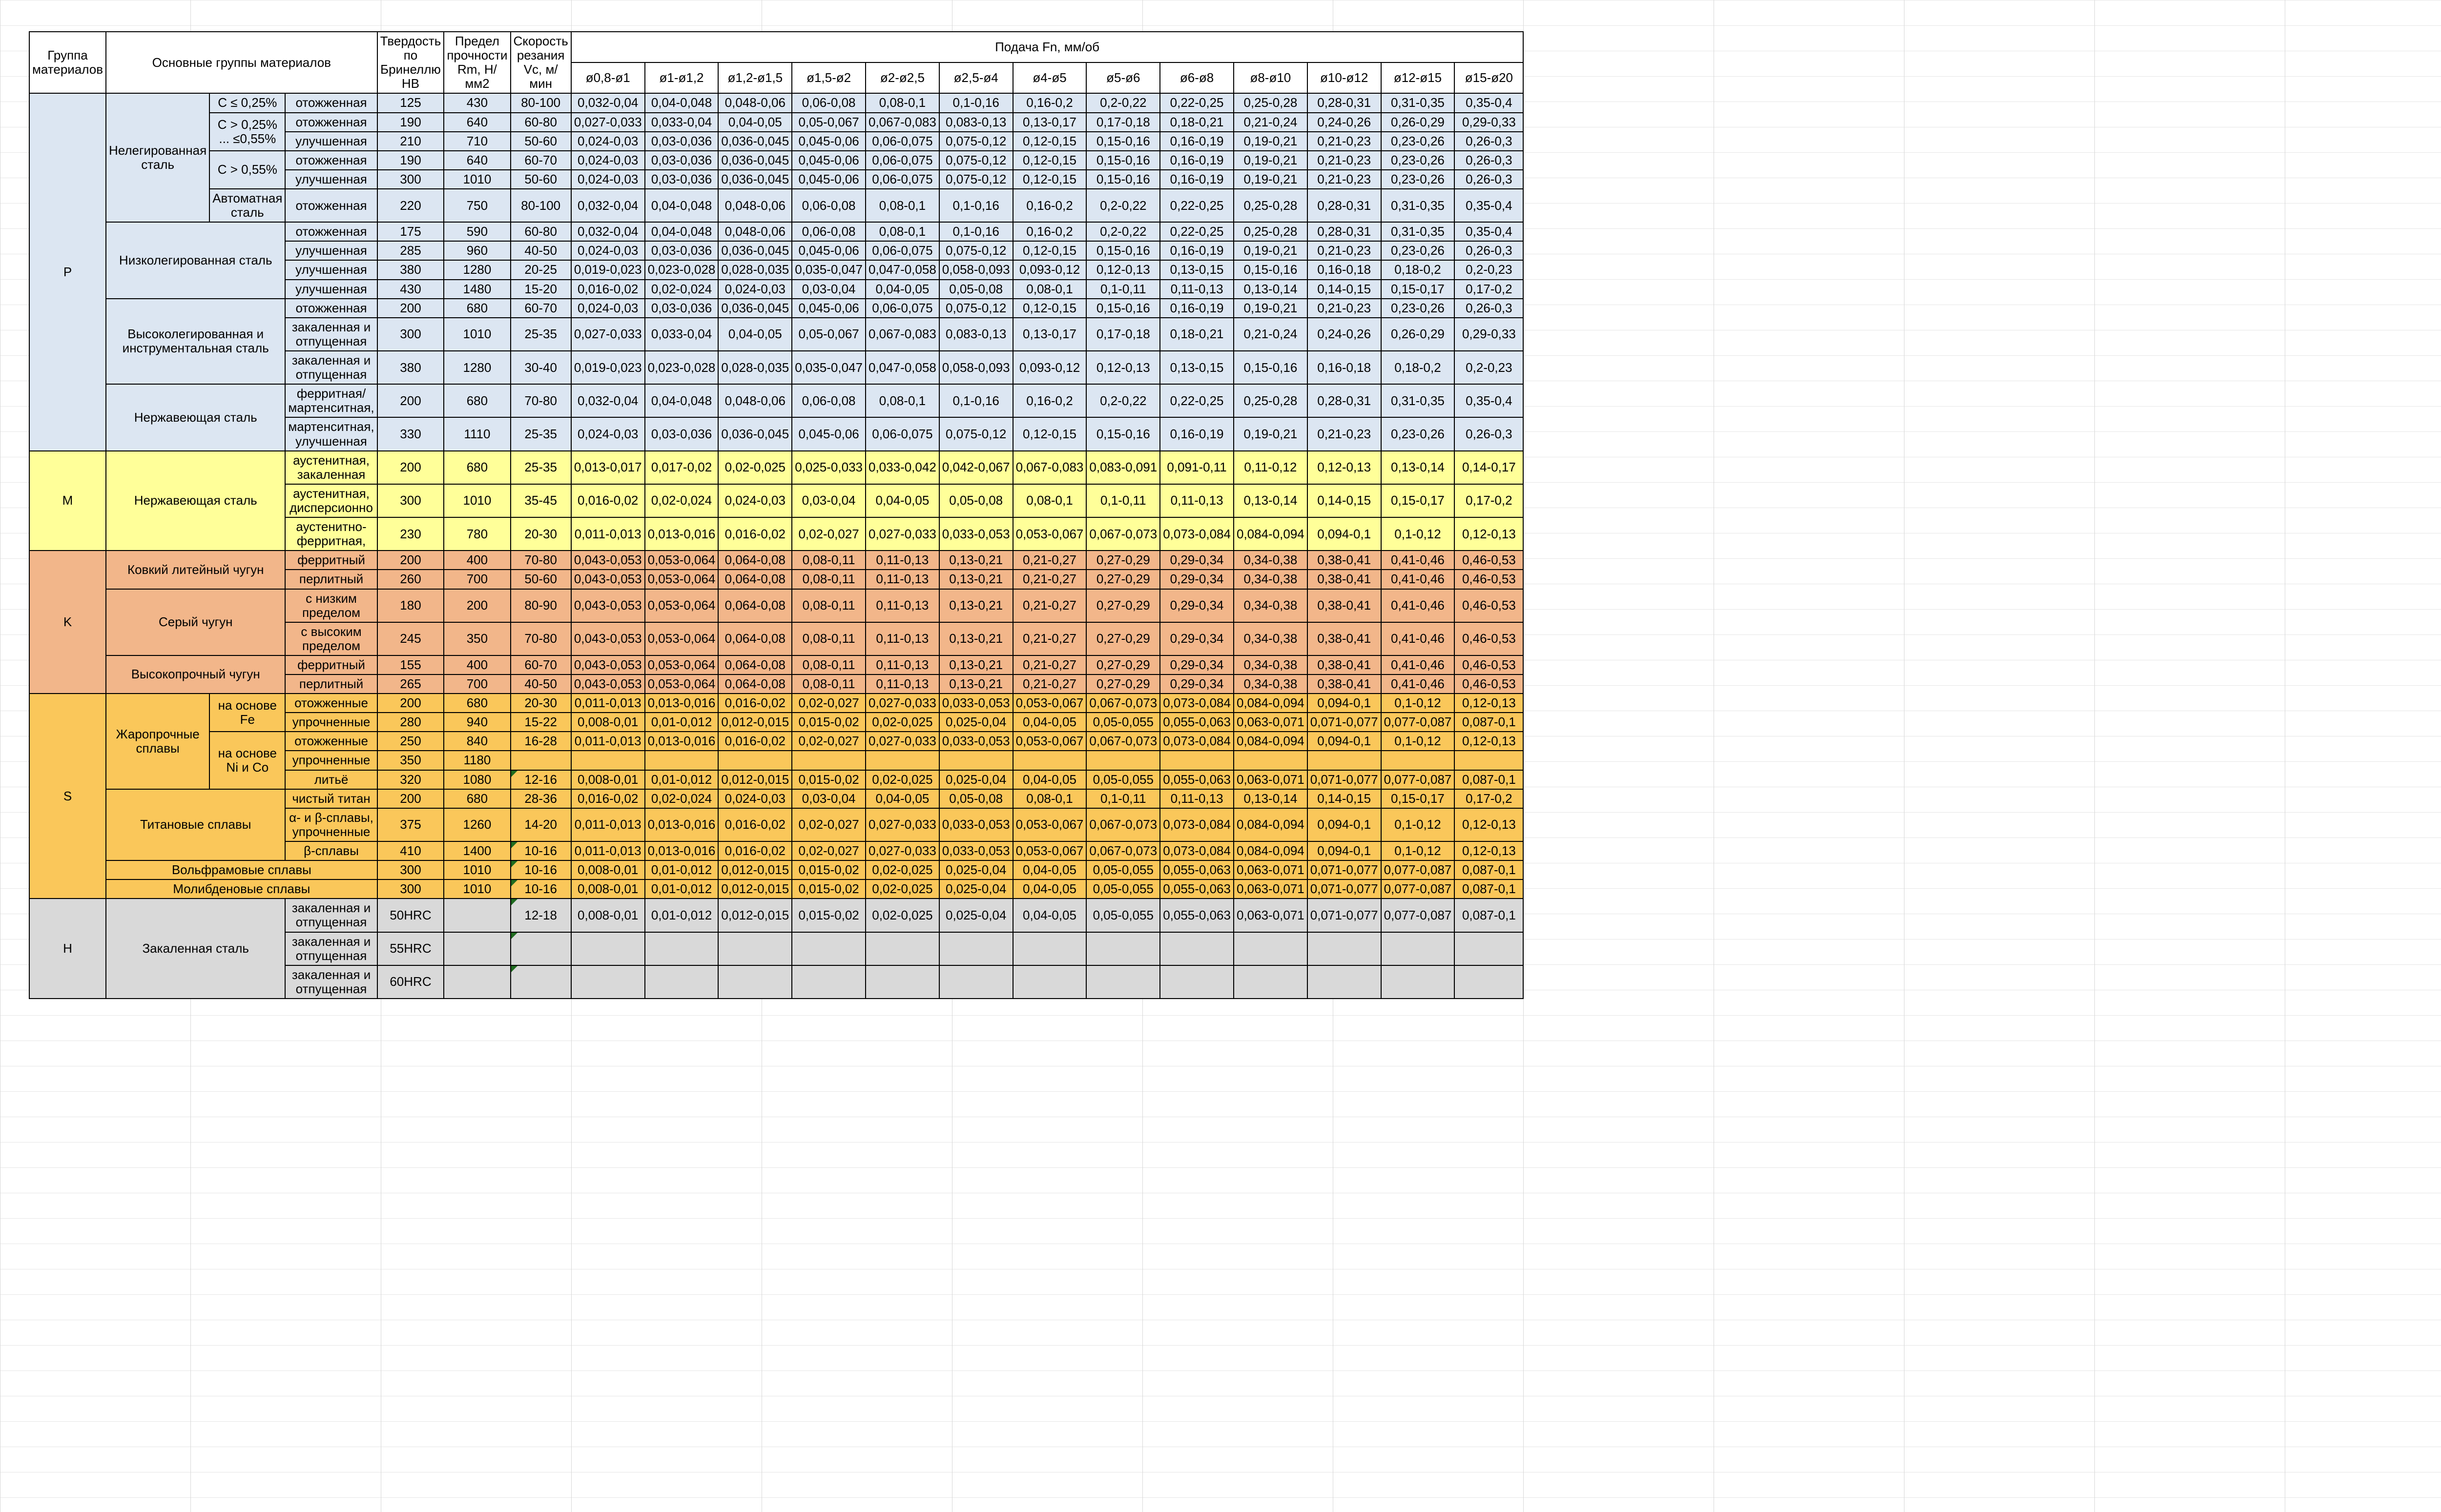  Describe the element at coordinates (1124, 270) in the screenshot. I see `feed-value-col-8: 0,12-0,13` at that location.